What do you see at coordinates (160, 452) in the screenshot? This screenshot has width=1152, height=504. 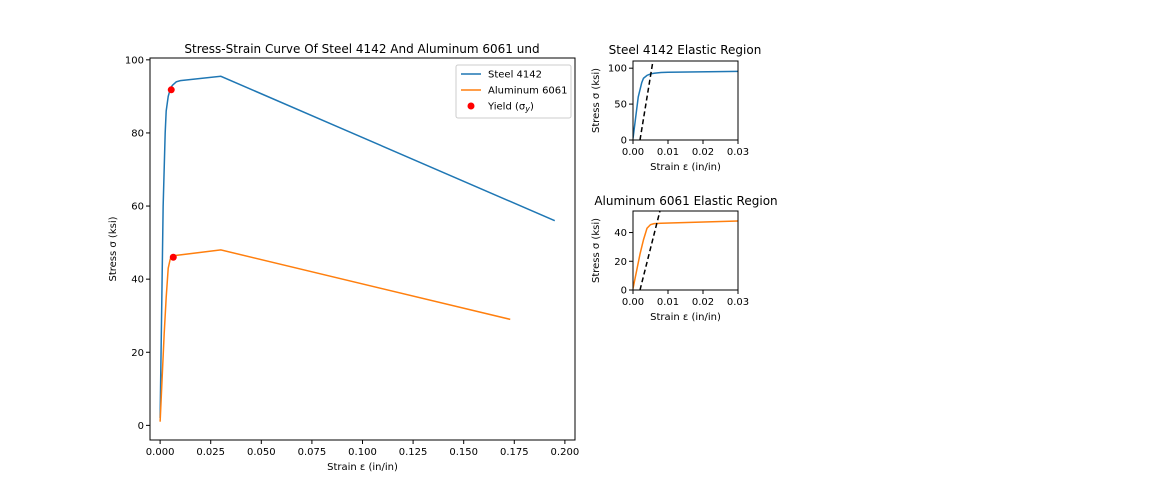 I see `x-tick-label: 0.000` at bounding box center [160, 452].